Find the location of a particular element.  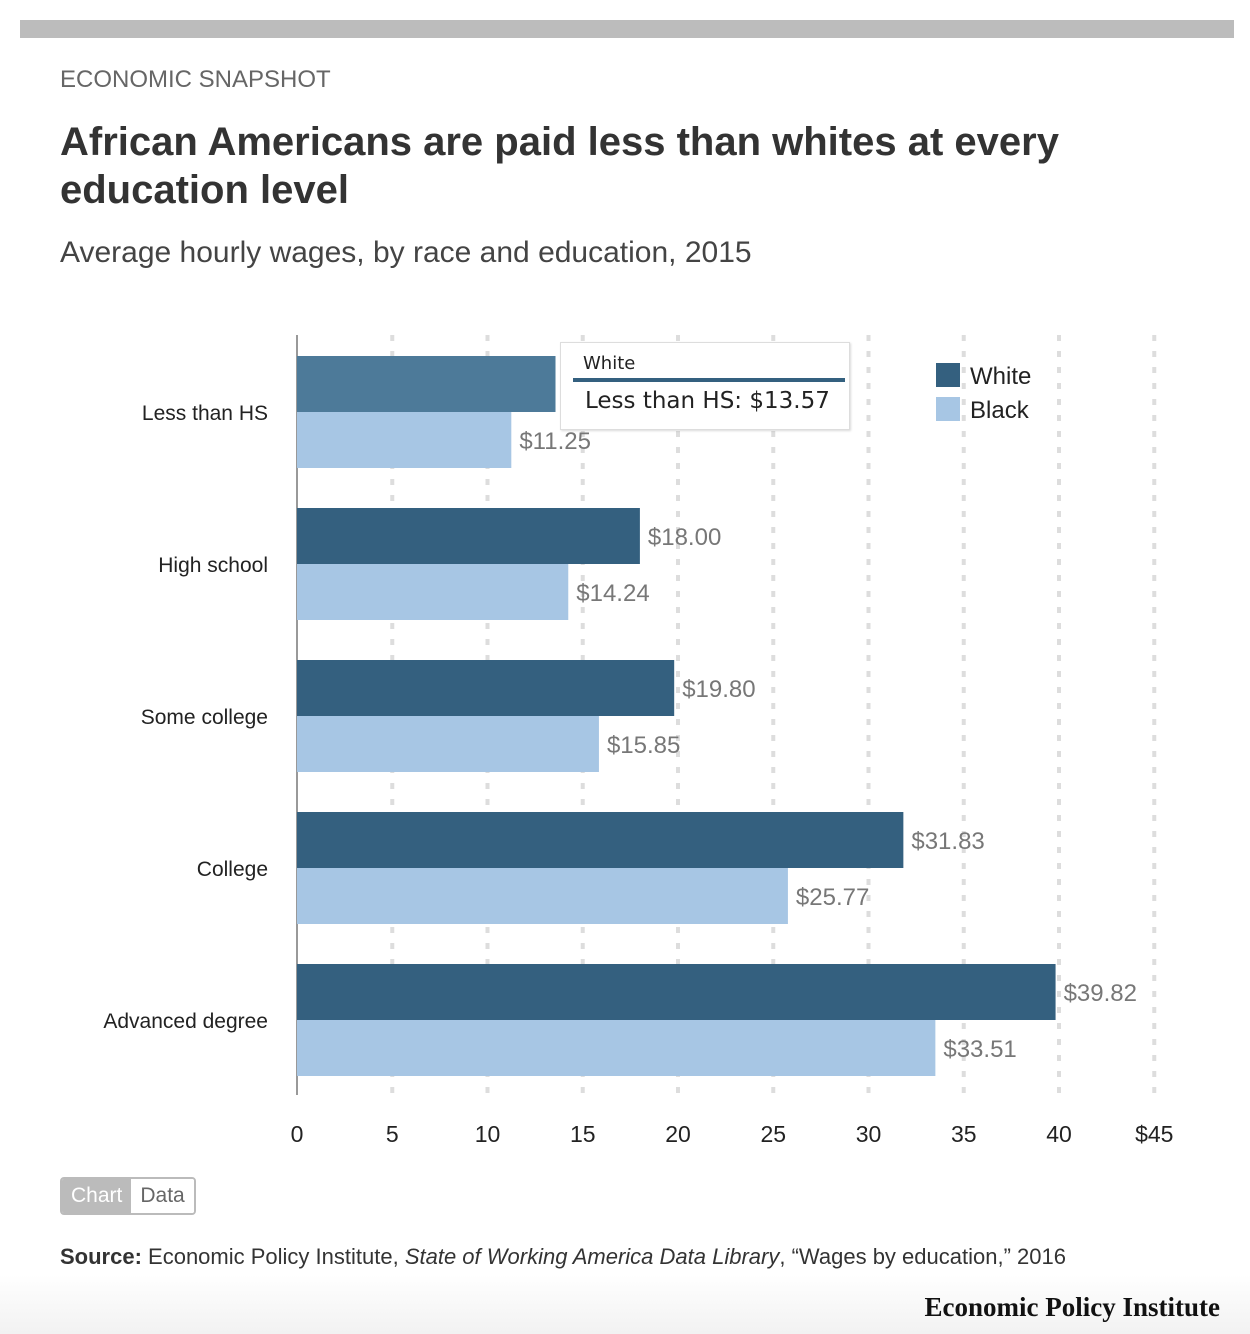

top-bar is located at coordinates (627, 29).